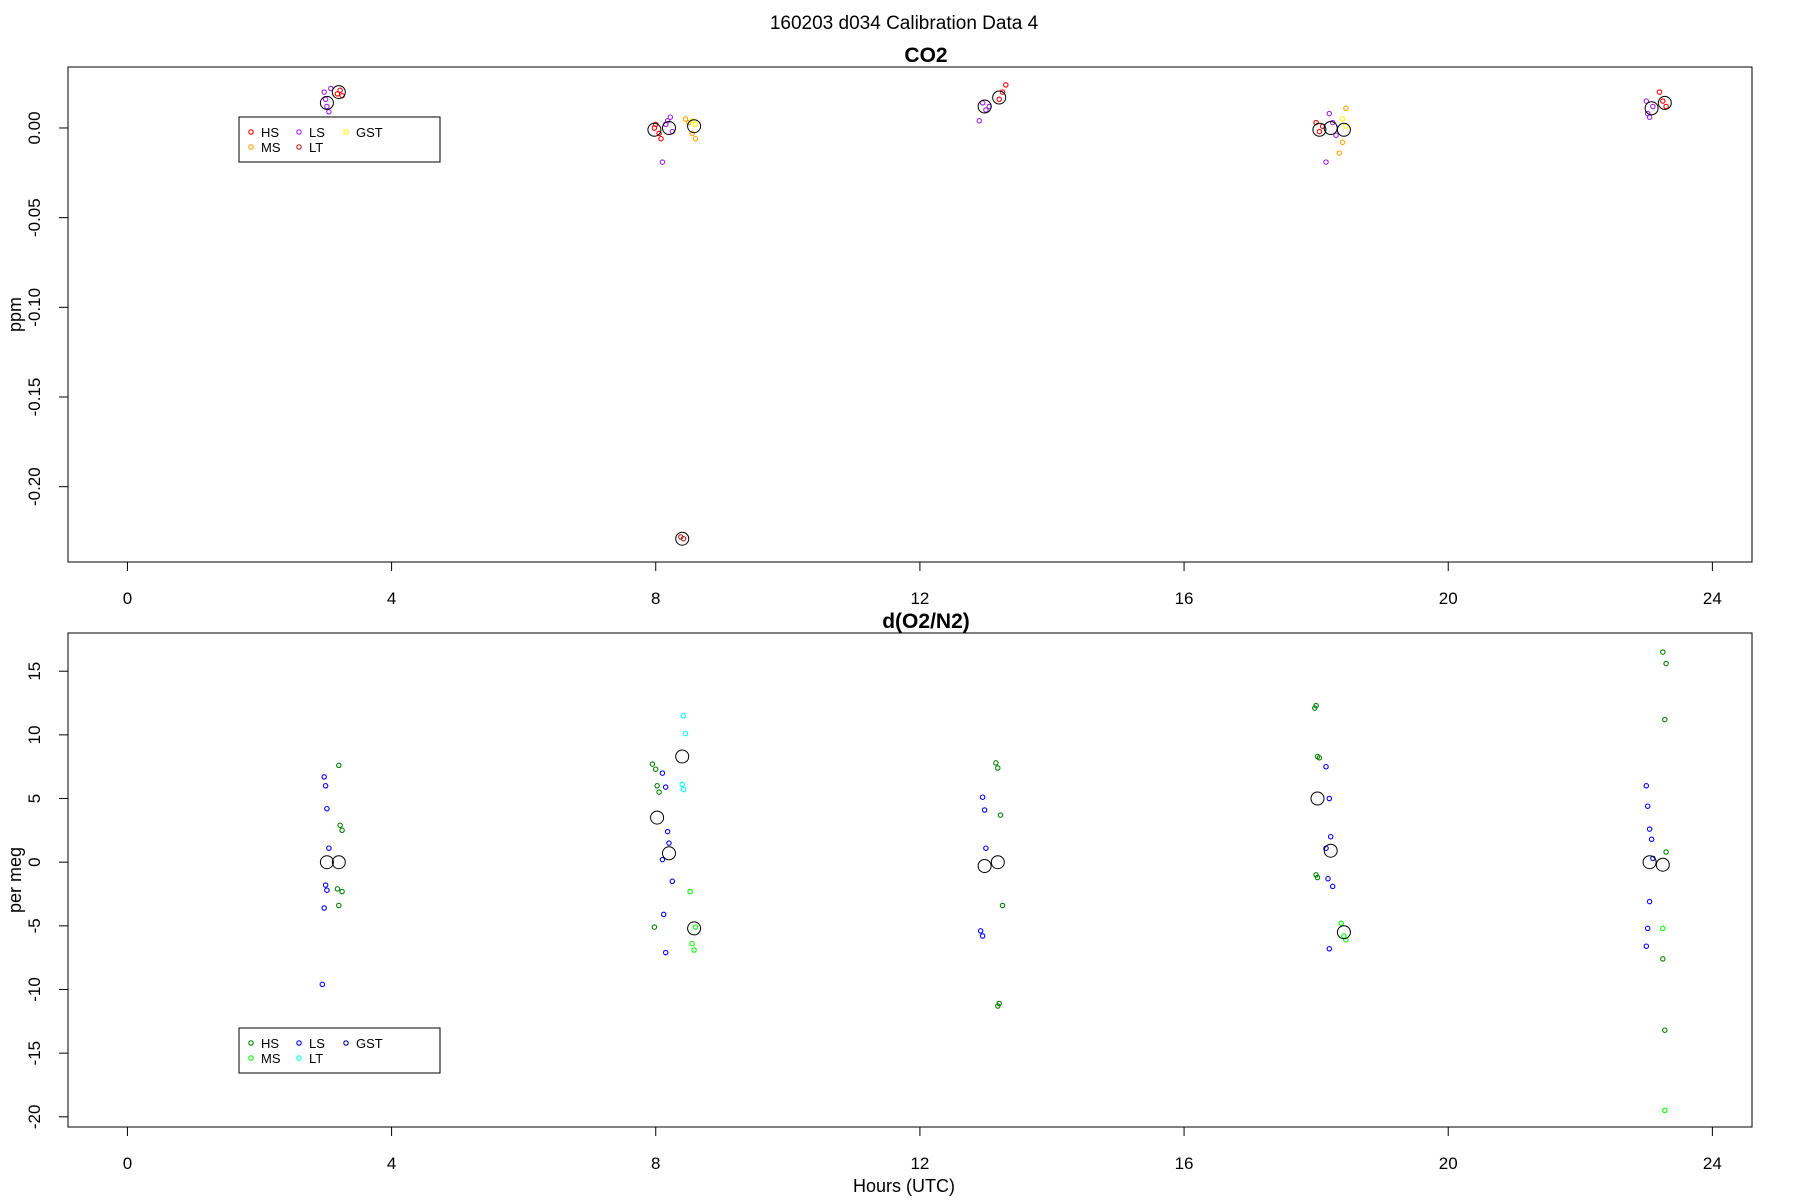  I want to click on x-tick-label: 16, so click(1184, 598).